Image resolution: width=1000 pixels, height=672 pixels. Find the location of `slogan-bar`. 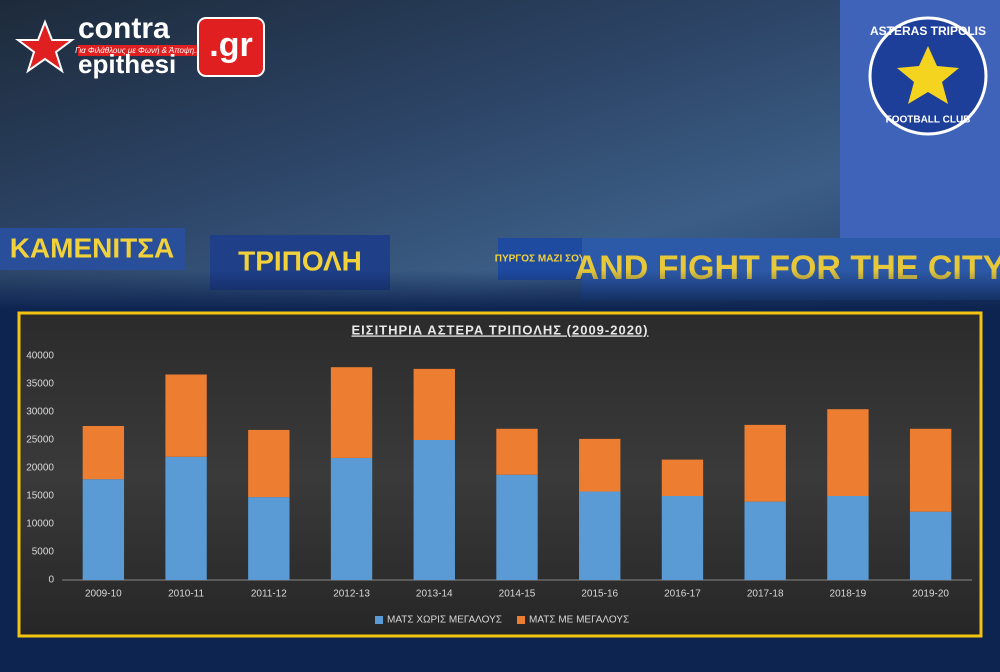

slogan-bar is located at coordinates (138, 50).